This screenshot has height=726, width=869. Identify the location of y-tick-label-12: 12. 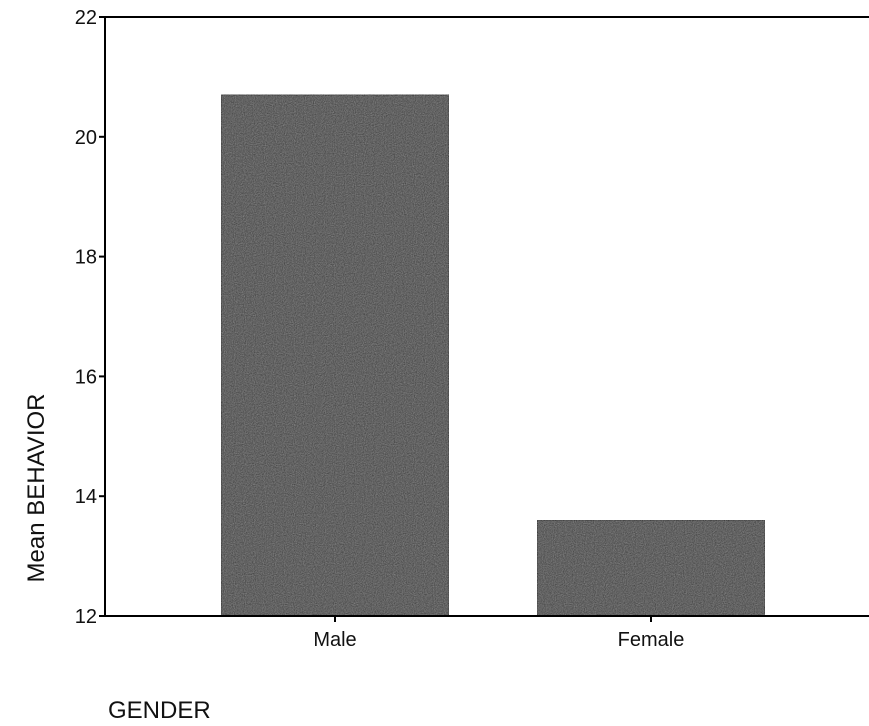
(86, 617).